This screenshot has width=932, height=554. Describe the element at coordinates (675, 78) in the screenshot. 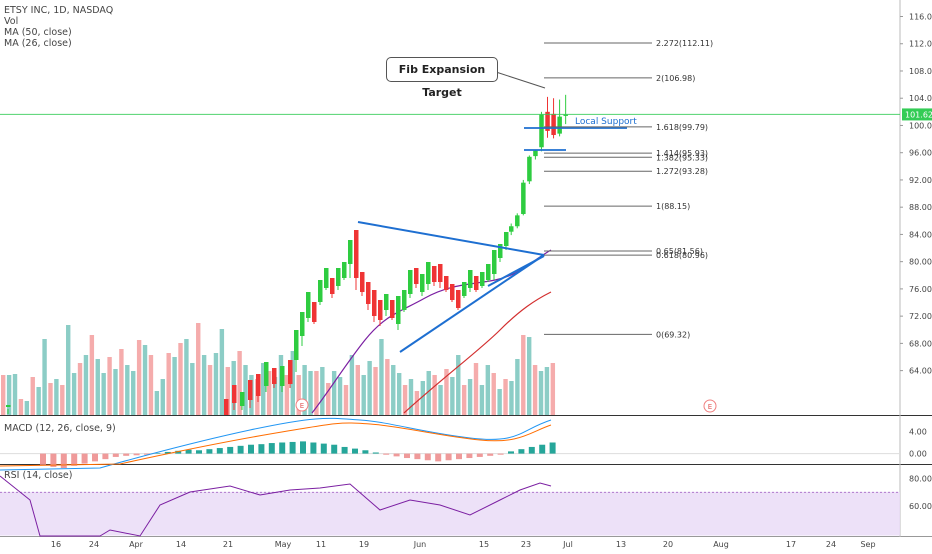

I see `fib-level-label: 2(106.98)` at that location.